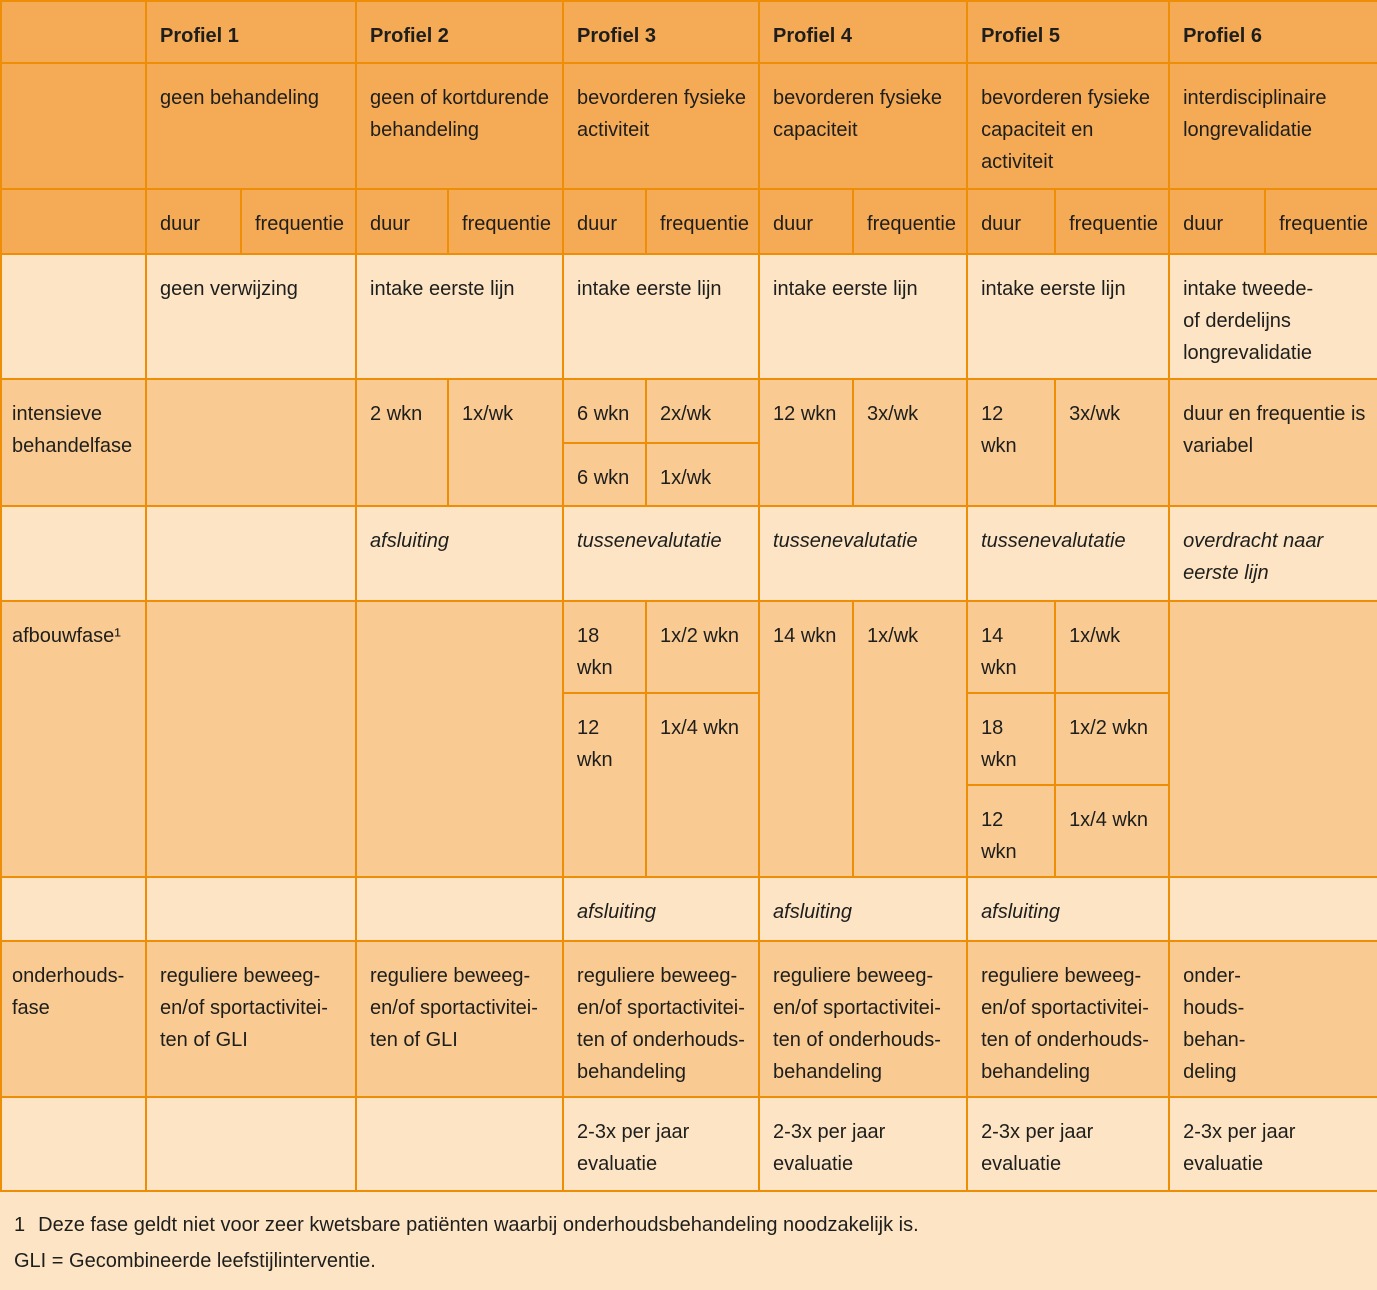 Image resolution: width=1377 pixels, height=1290 pixels. What do you see at coordinates (251, 126) in the screenshot?
I see `profiel-1-description: geen behandeling` at bounding box center [251, 126].